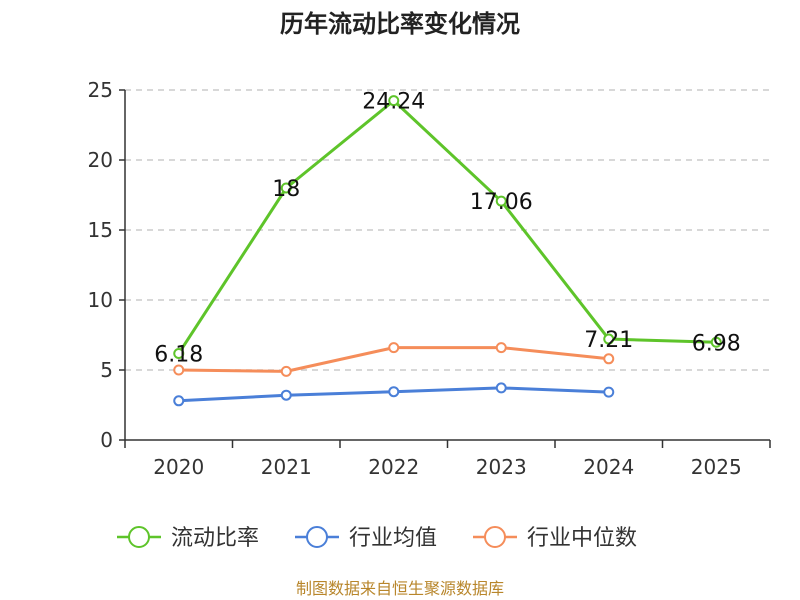 This screenshot has width=800, height=600. I want to click on data-label: 24.24, so click(393, 102).